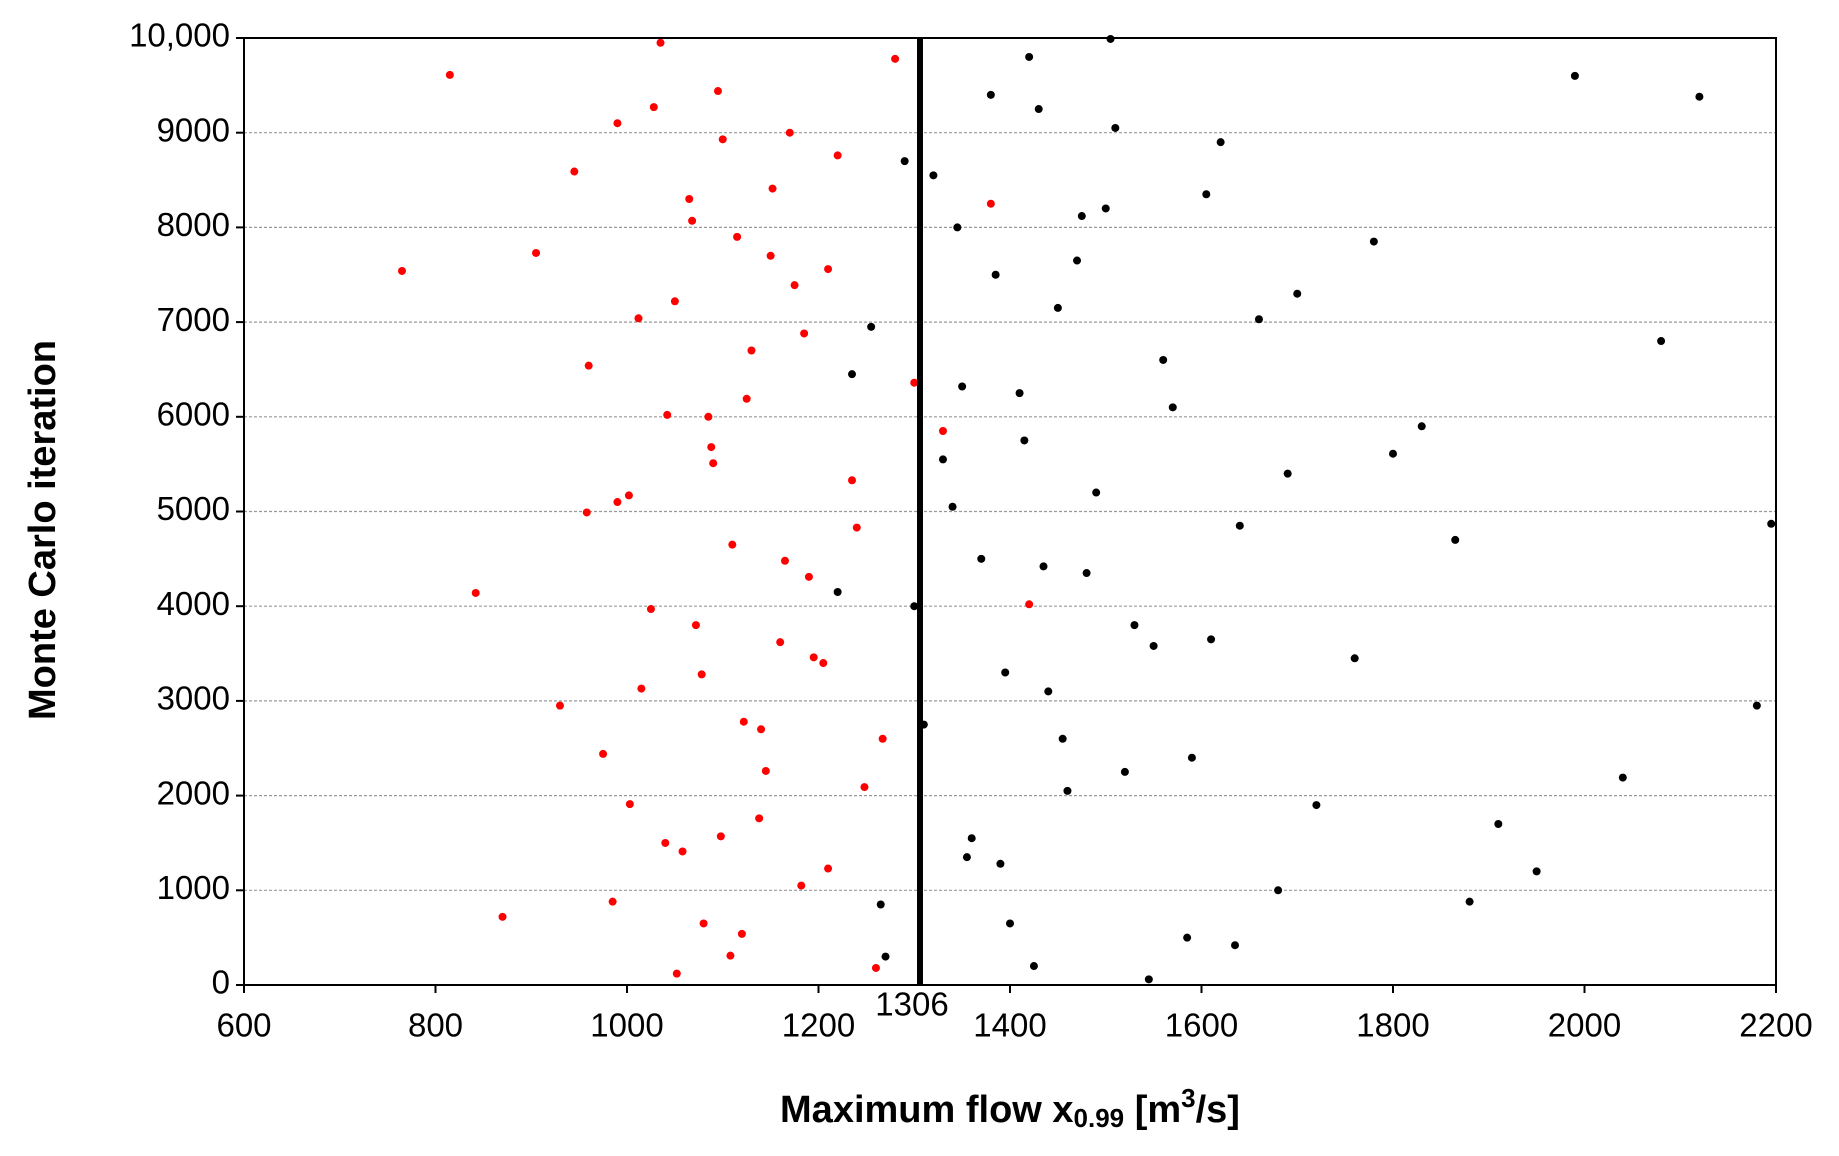 This screenshot has height=1156, width=1839. Describe the element at coordinates (193, 319) in the screenshot. I see `y-tick-label: 7000` at that location.